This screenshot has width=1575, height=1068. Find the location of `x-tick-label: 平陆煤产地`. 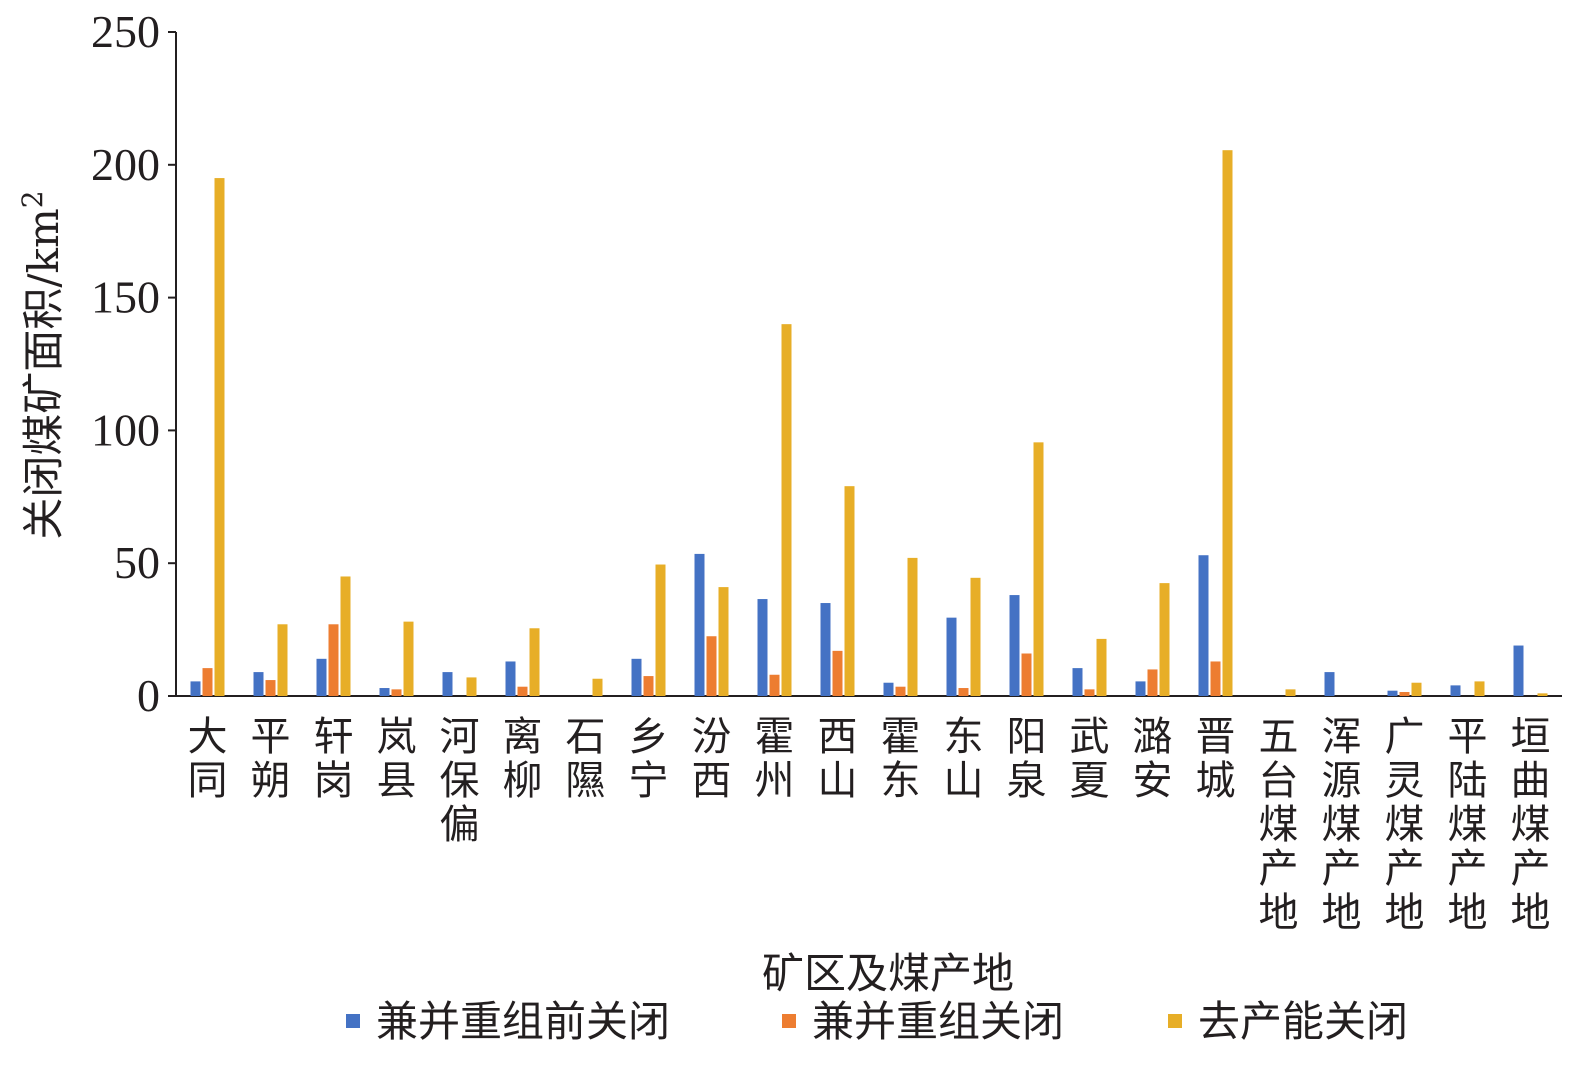

x-tick-label: 平陆煤产地 is located at coordinates (1468, 825).